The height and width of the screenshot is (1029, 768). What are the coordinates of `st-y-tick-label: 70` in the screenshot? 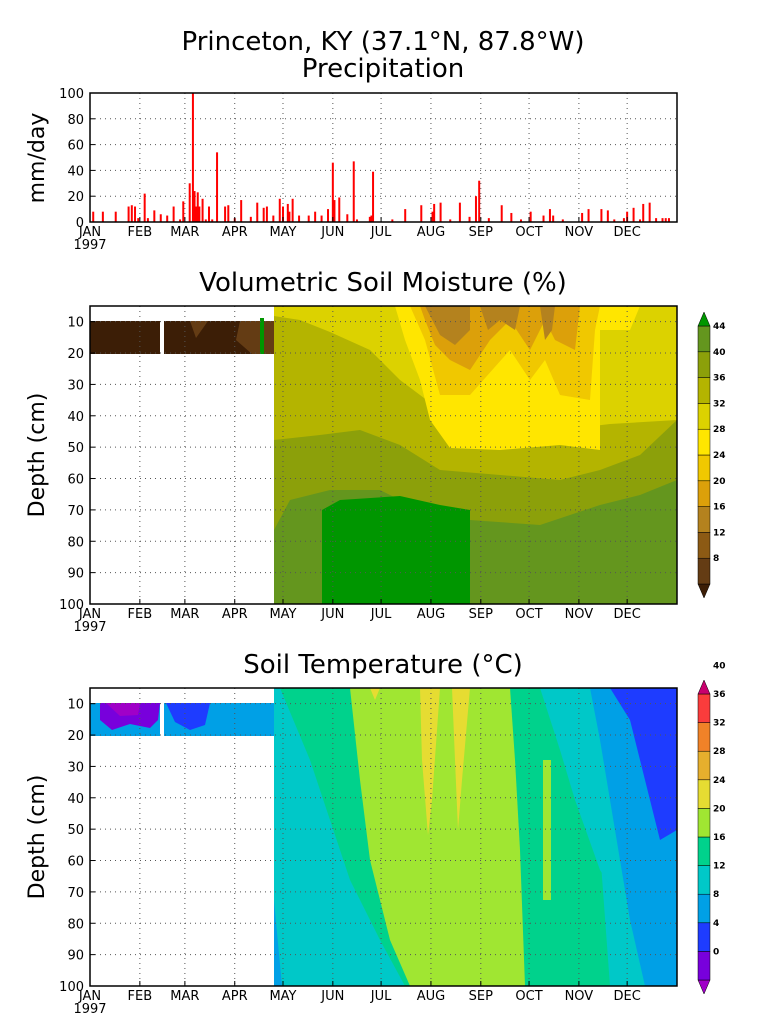 It's located at (75, 893).